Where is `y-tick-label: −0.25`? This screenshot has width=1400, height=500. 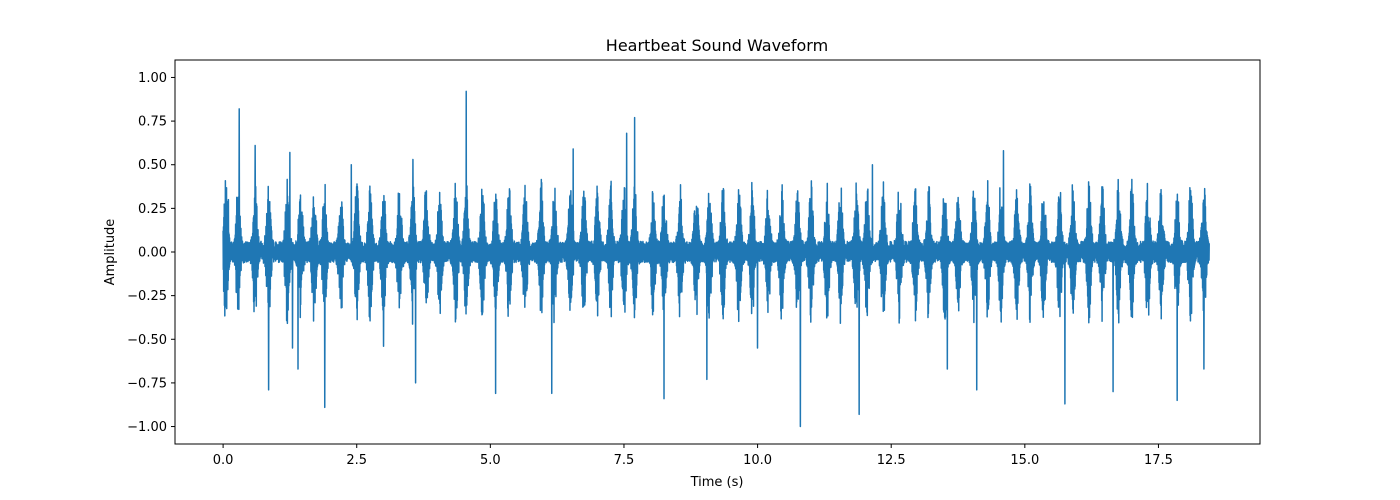
y-tick-label: −0.25 is located at coordinates (147, 296).